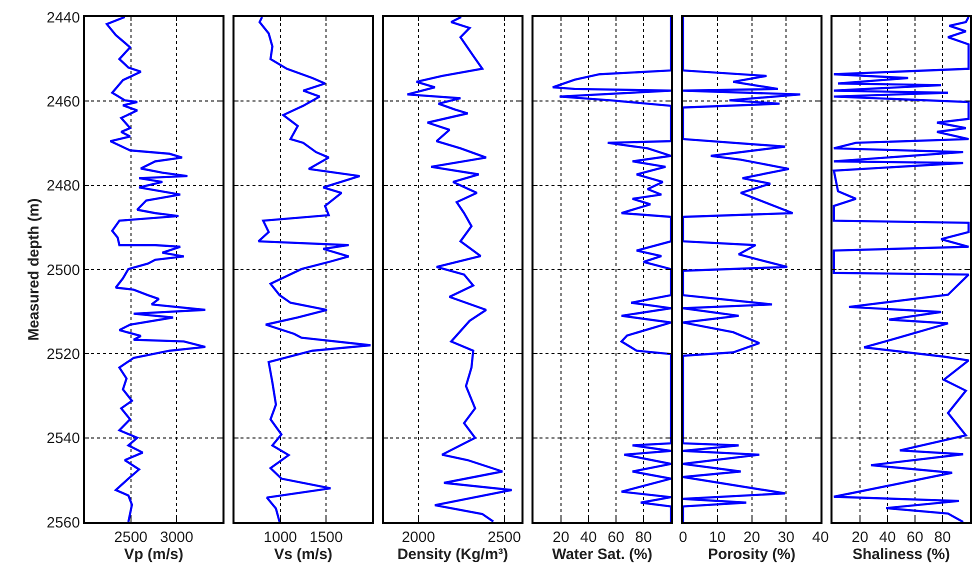  I want to click on x-axis-title: Porosity (%), so click(752, 554).